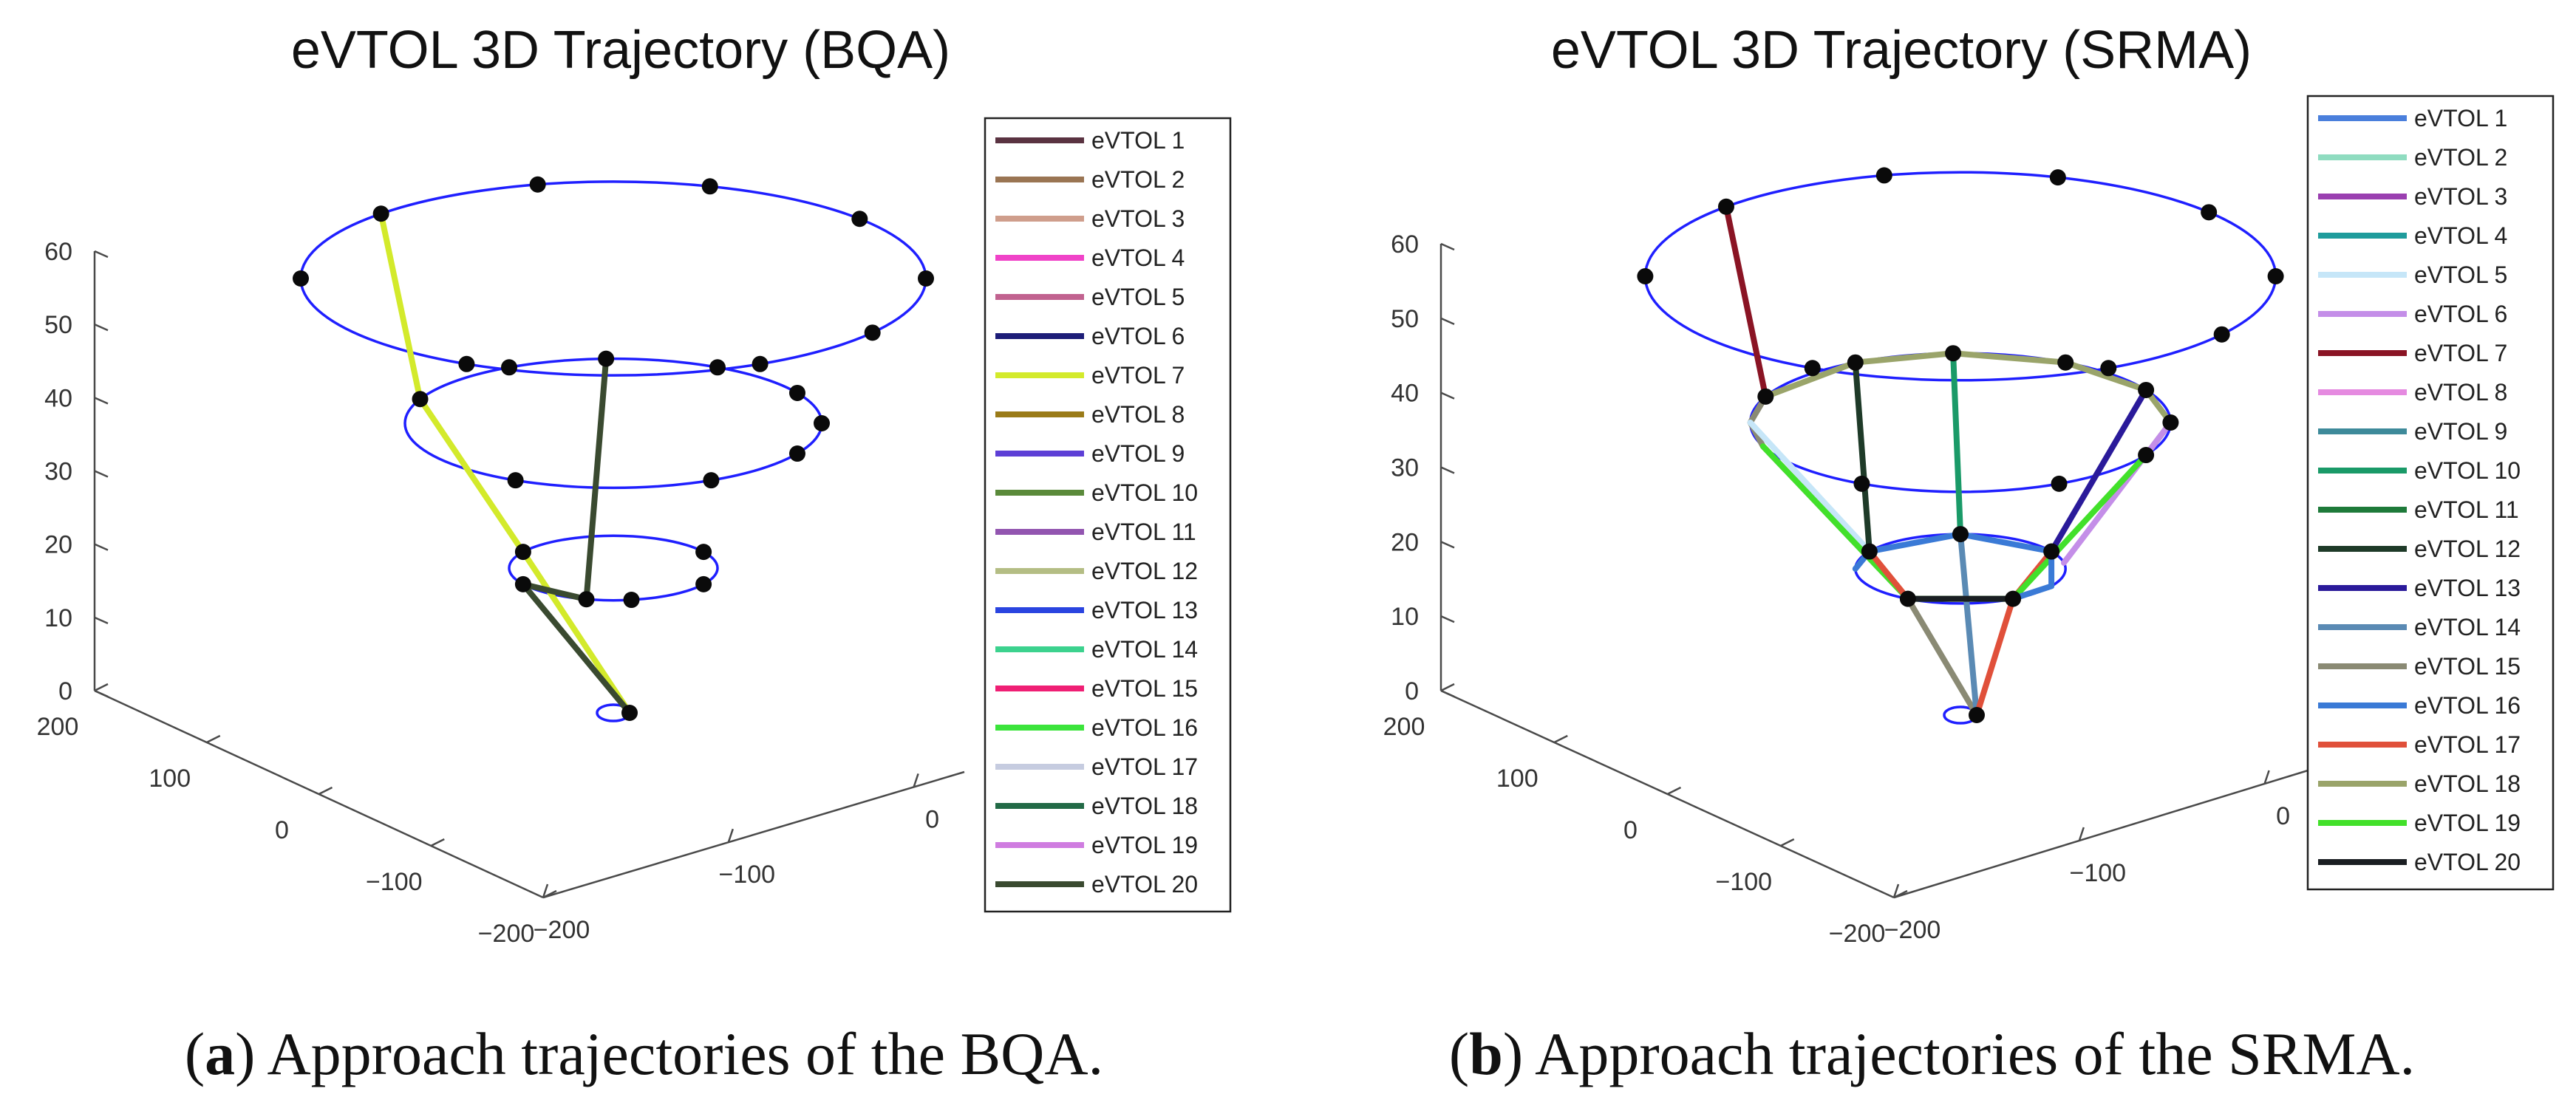 The height and width of the screenshot is (1111, 2576). I want to click on x-tick-label: 0, so click(932, 819).